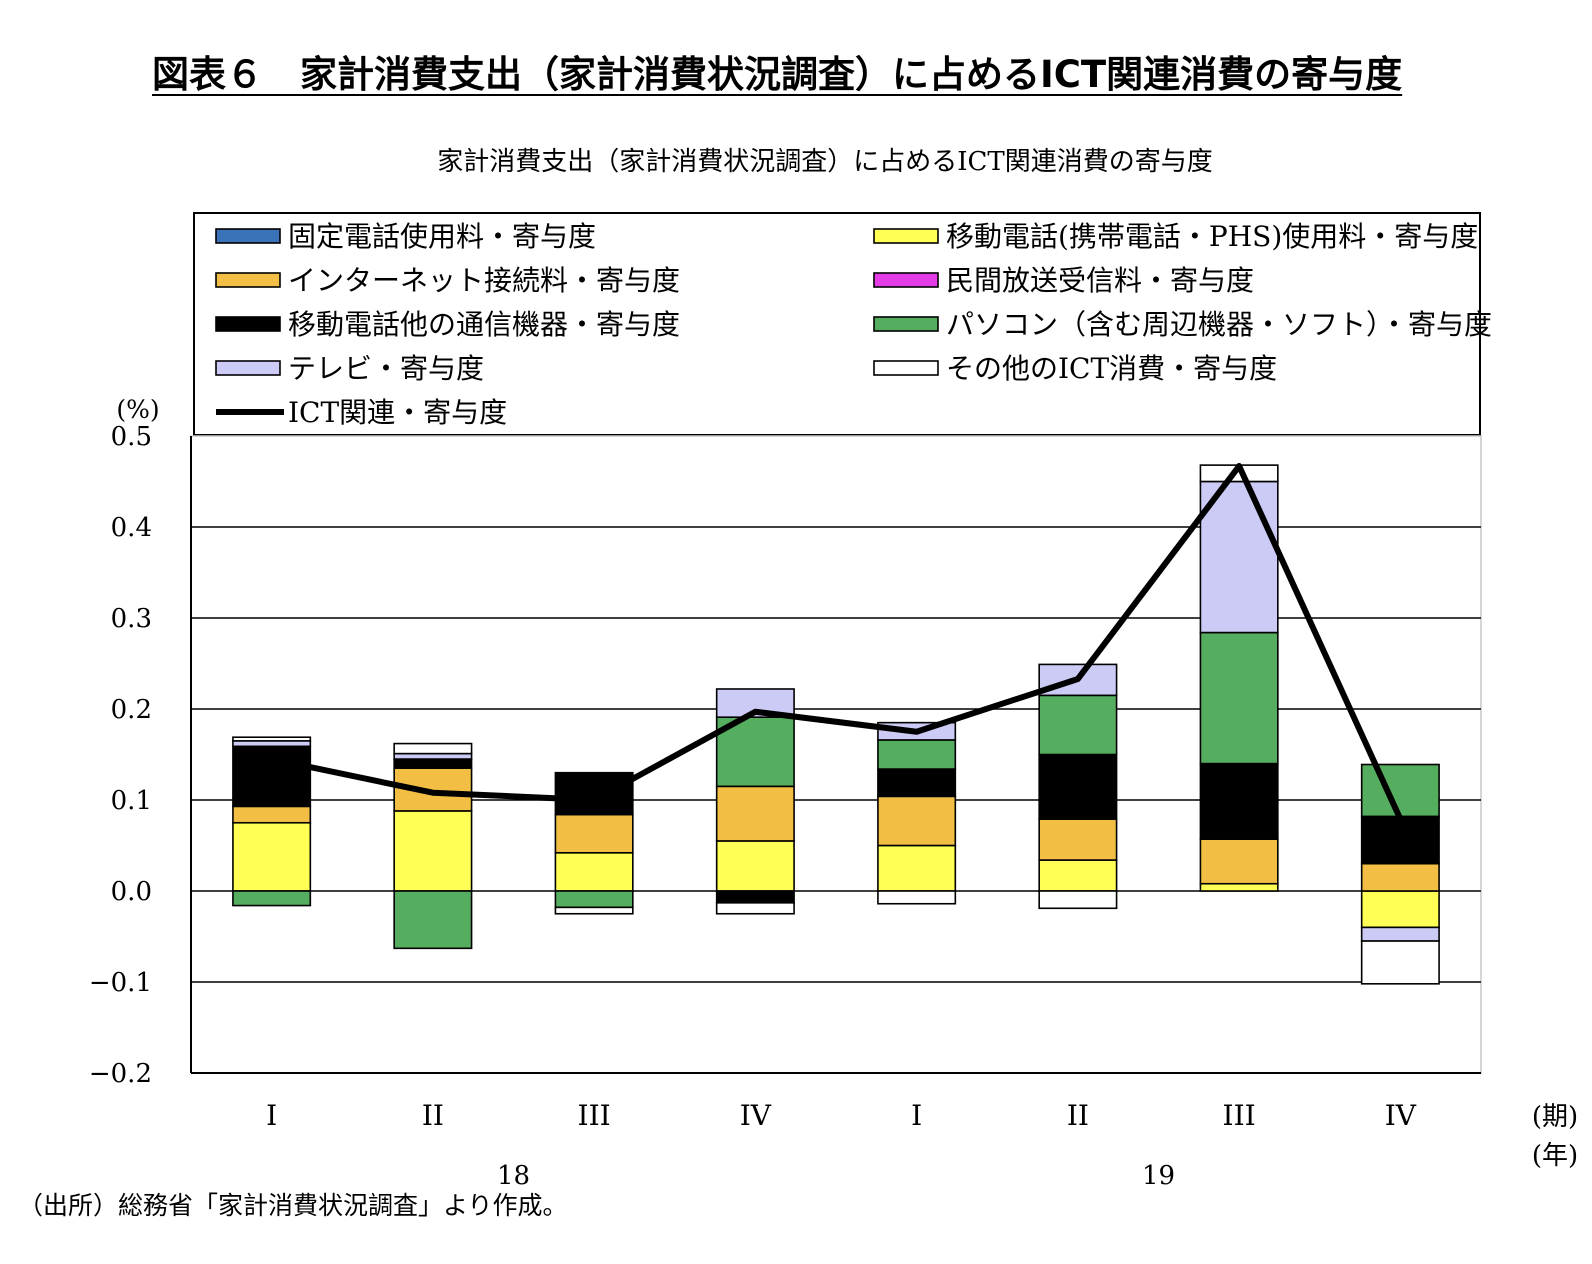 The image size is (1592, 1264). I want to click on legend-swatch-mobile_phone, so click(906, 236).